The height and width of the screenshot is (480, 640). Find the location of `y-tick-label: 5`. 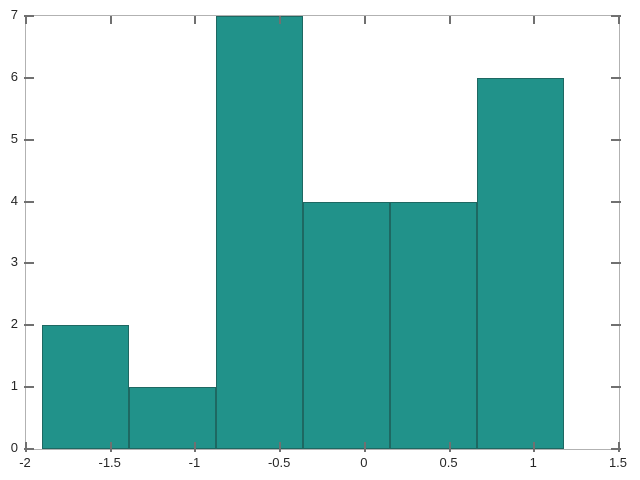

y-tick-label: 5 is located at coordinates (14, 138).